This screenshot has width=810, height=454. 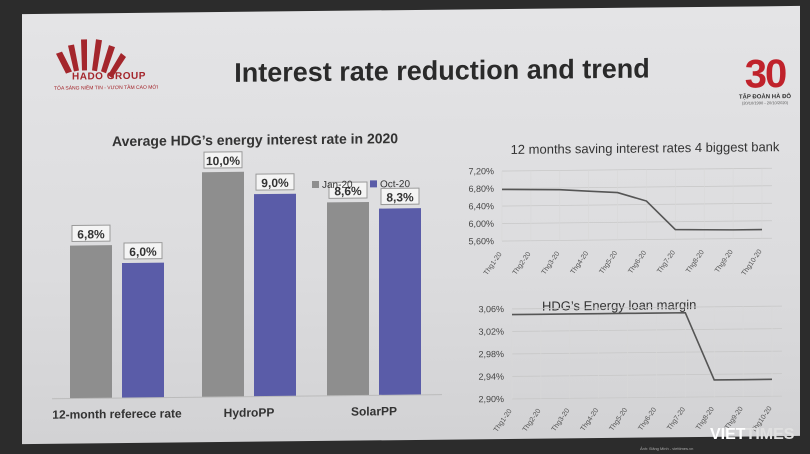 I want to click on y-tick-label: 5,60%, so click(x=481, y=241).